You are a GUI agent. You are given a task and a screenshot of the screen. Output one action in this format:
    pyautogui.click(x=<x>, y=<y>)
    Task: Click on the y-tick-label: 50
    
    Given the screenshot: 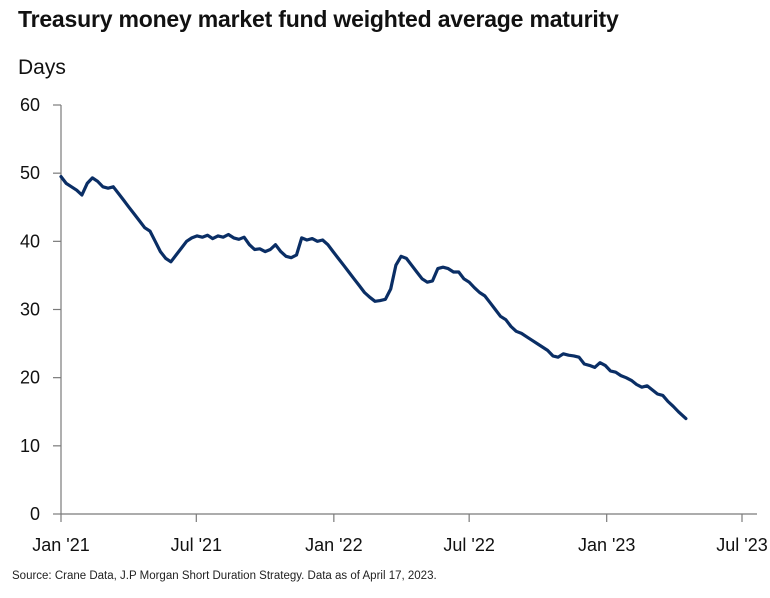 What is the action you would take?
    pyautogui.click(x=30, y=173)
    